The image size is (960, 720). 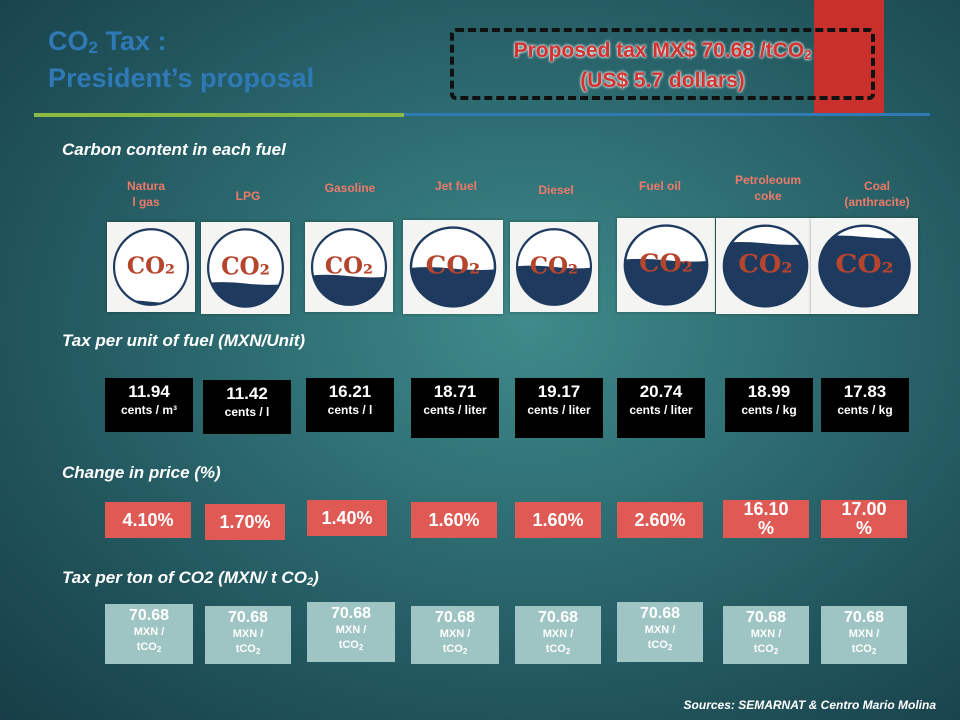 I want to click on tax-per-unit-box: 20.74 cents / liter, so click(x=661, y=408).